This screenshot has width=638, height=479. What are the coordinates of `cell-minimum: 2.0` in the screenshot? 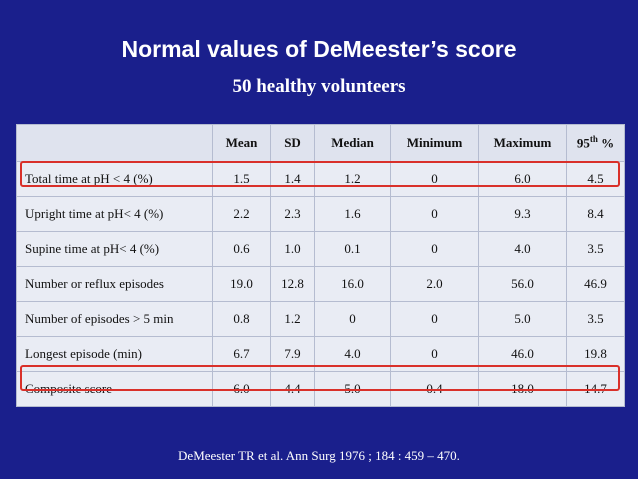 It's located at (434, 284).